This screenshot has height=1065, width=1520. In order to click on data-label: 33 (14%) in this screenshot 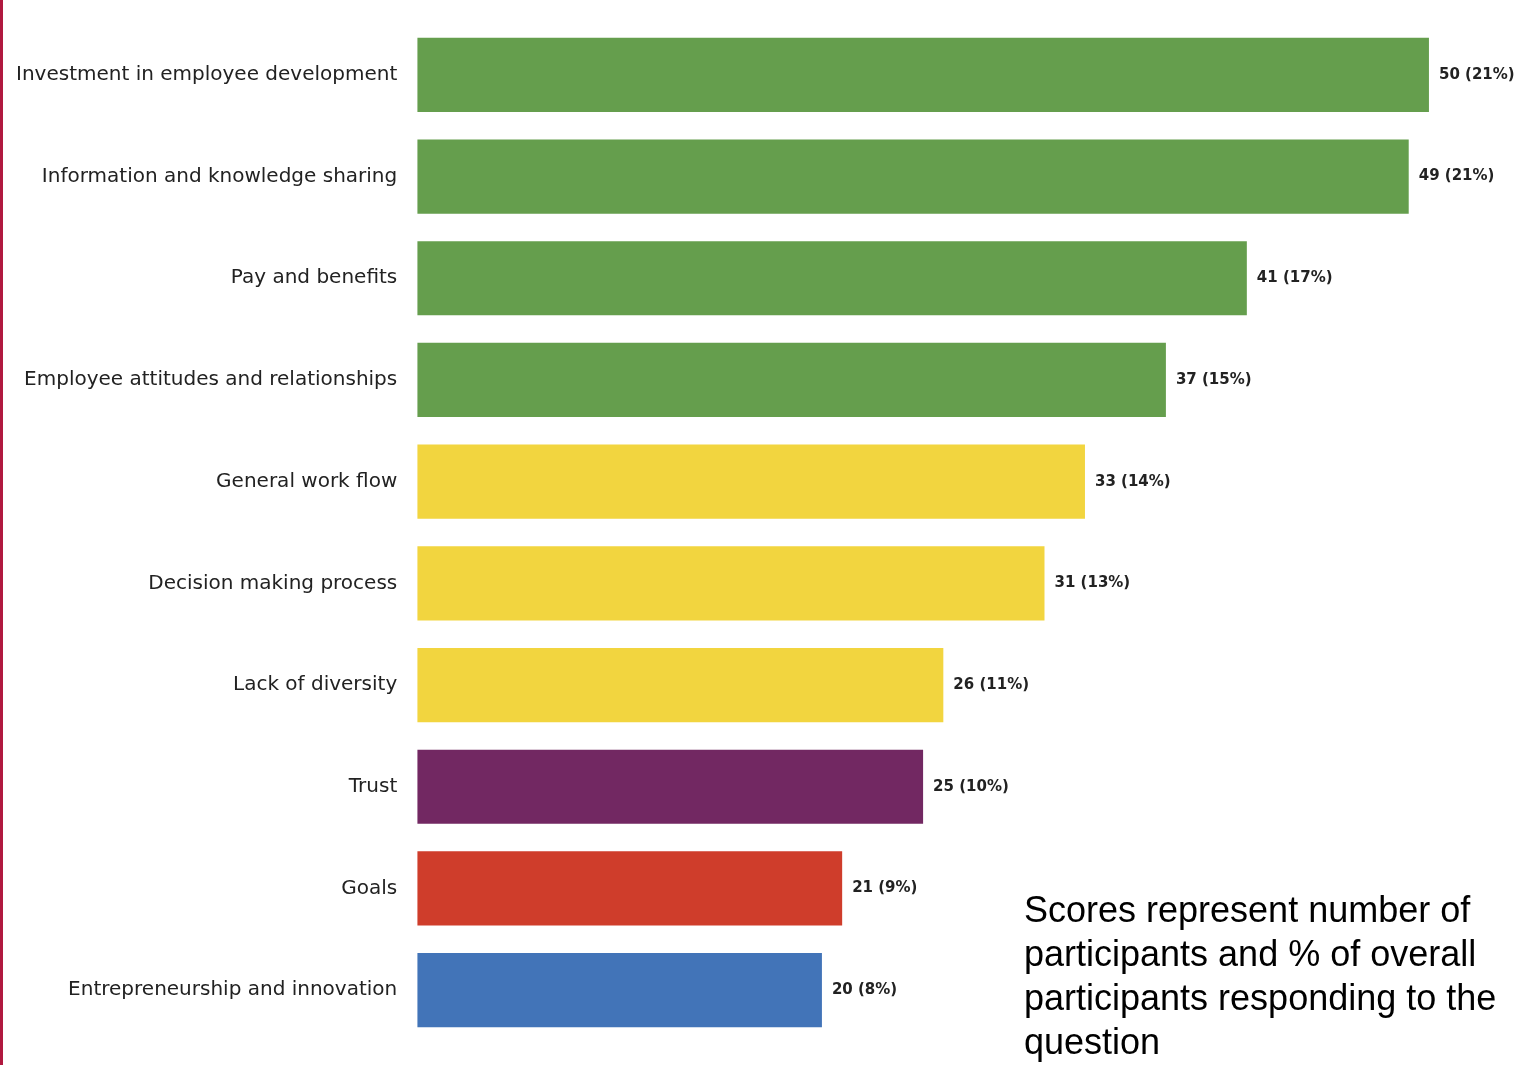, I will do `click(1132, 480)`.